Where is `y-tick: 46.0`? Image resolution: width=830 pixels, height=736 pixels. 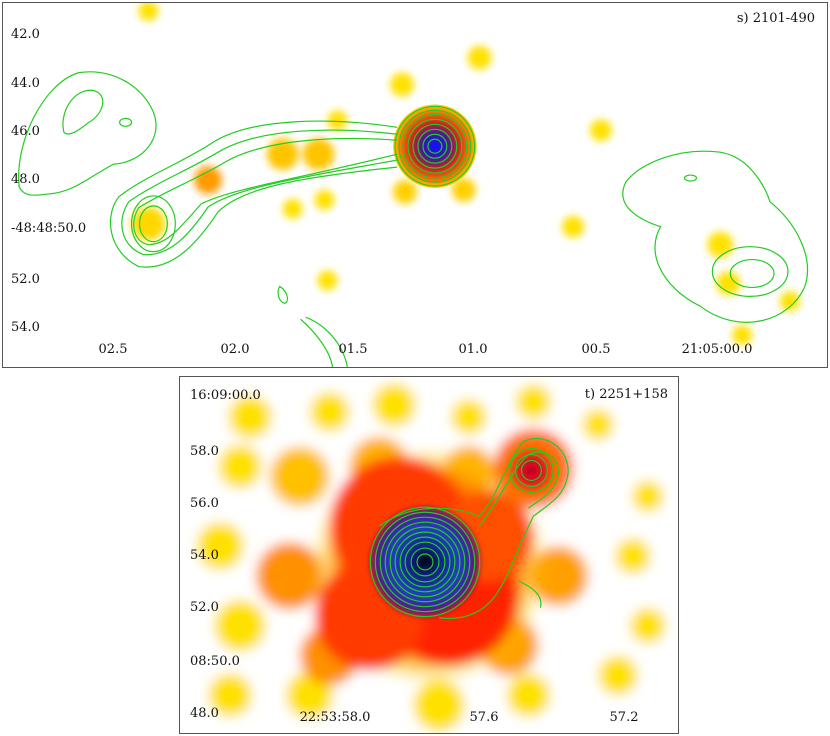 y-tick: 46.0 is located at coordinates (25, 131).